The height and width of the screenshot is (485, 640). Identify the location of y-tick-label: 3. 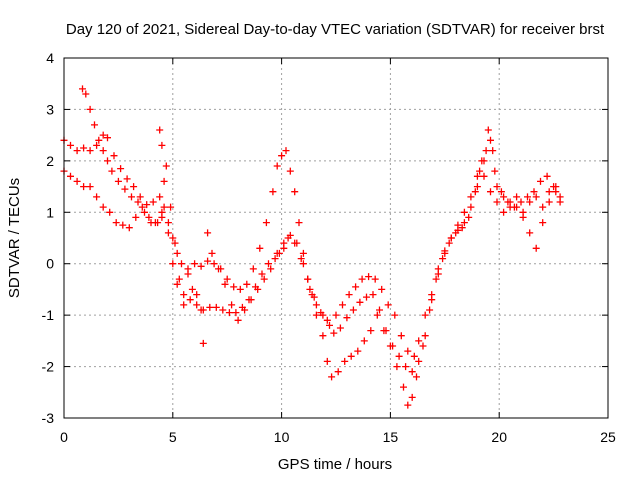
(50, 109).